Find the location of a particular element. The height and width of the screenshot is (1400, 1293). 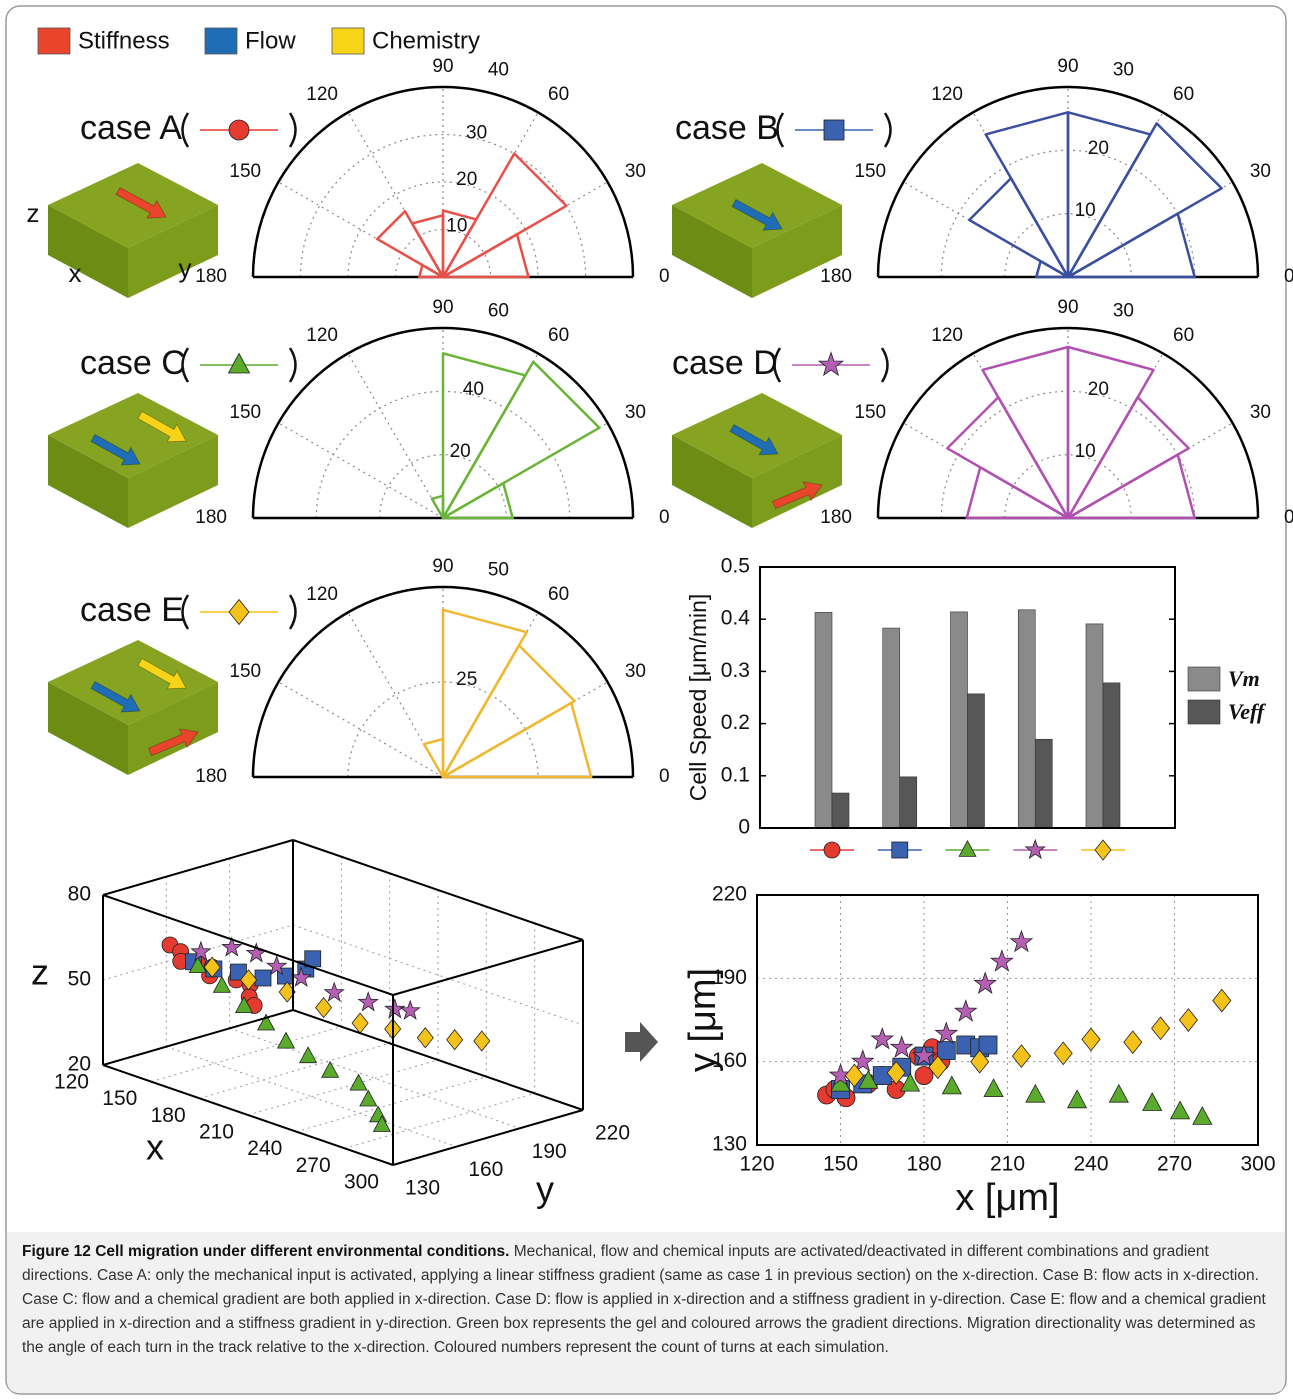

y-tick-label: 0.1 is located at coordinates (735, 774).